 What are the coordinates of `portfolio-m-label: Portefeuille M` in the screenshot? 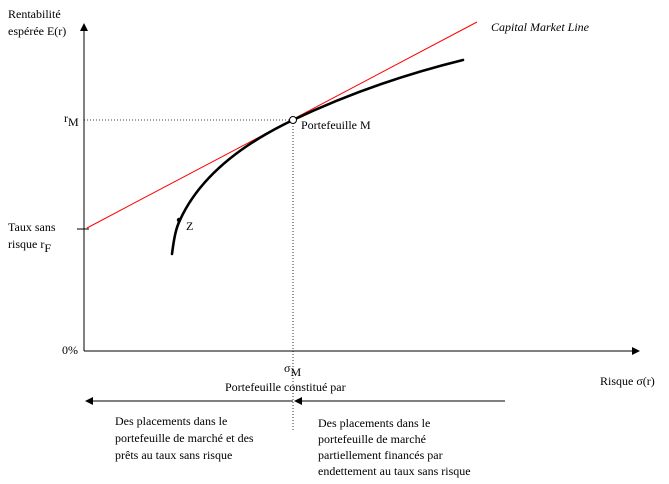 It's located at (336, 125).